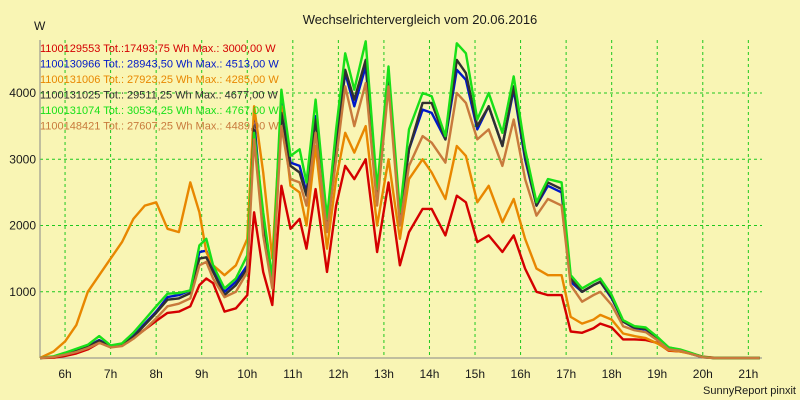  Describe the element at coordinates (338, 374) in the screenshot. I see `x-tick-label: 12h` at that location.